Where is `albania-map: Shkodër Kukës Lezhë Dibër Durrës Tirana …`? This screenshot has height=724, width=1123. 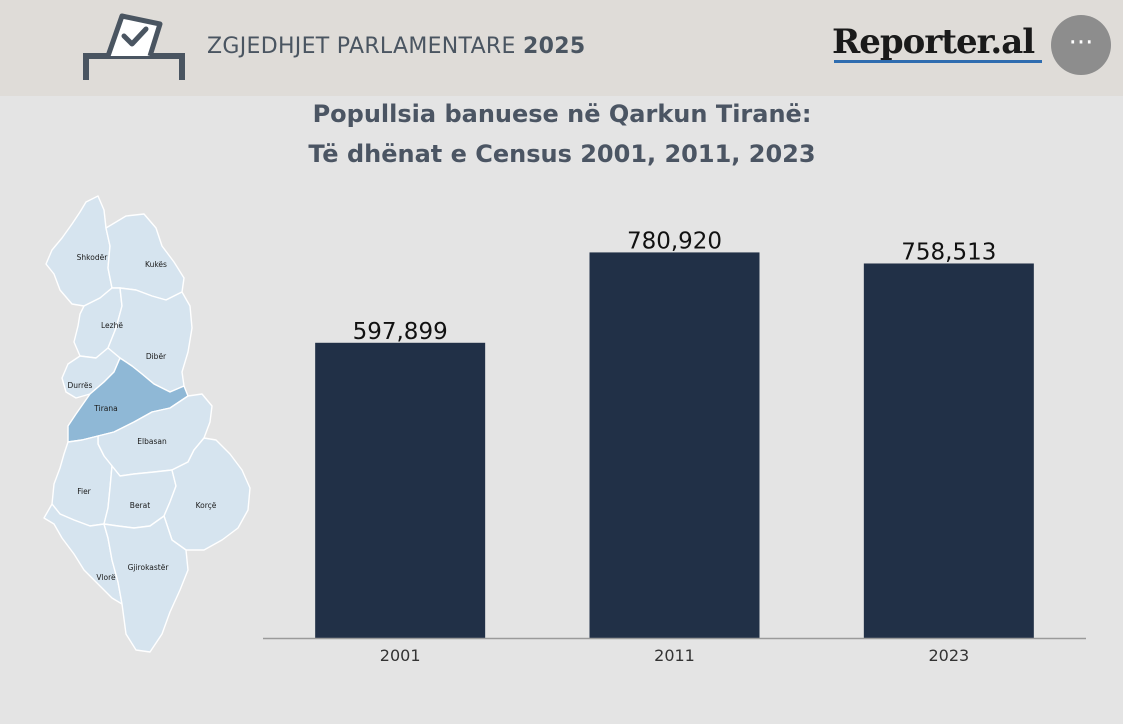 albania-map: Shkodër Kukës Lezhë Dibër Durrës Tirana … is located at coordinates (147, 424).